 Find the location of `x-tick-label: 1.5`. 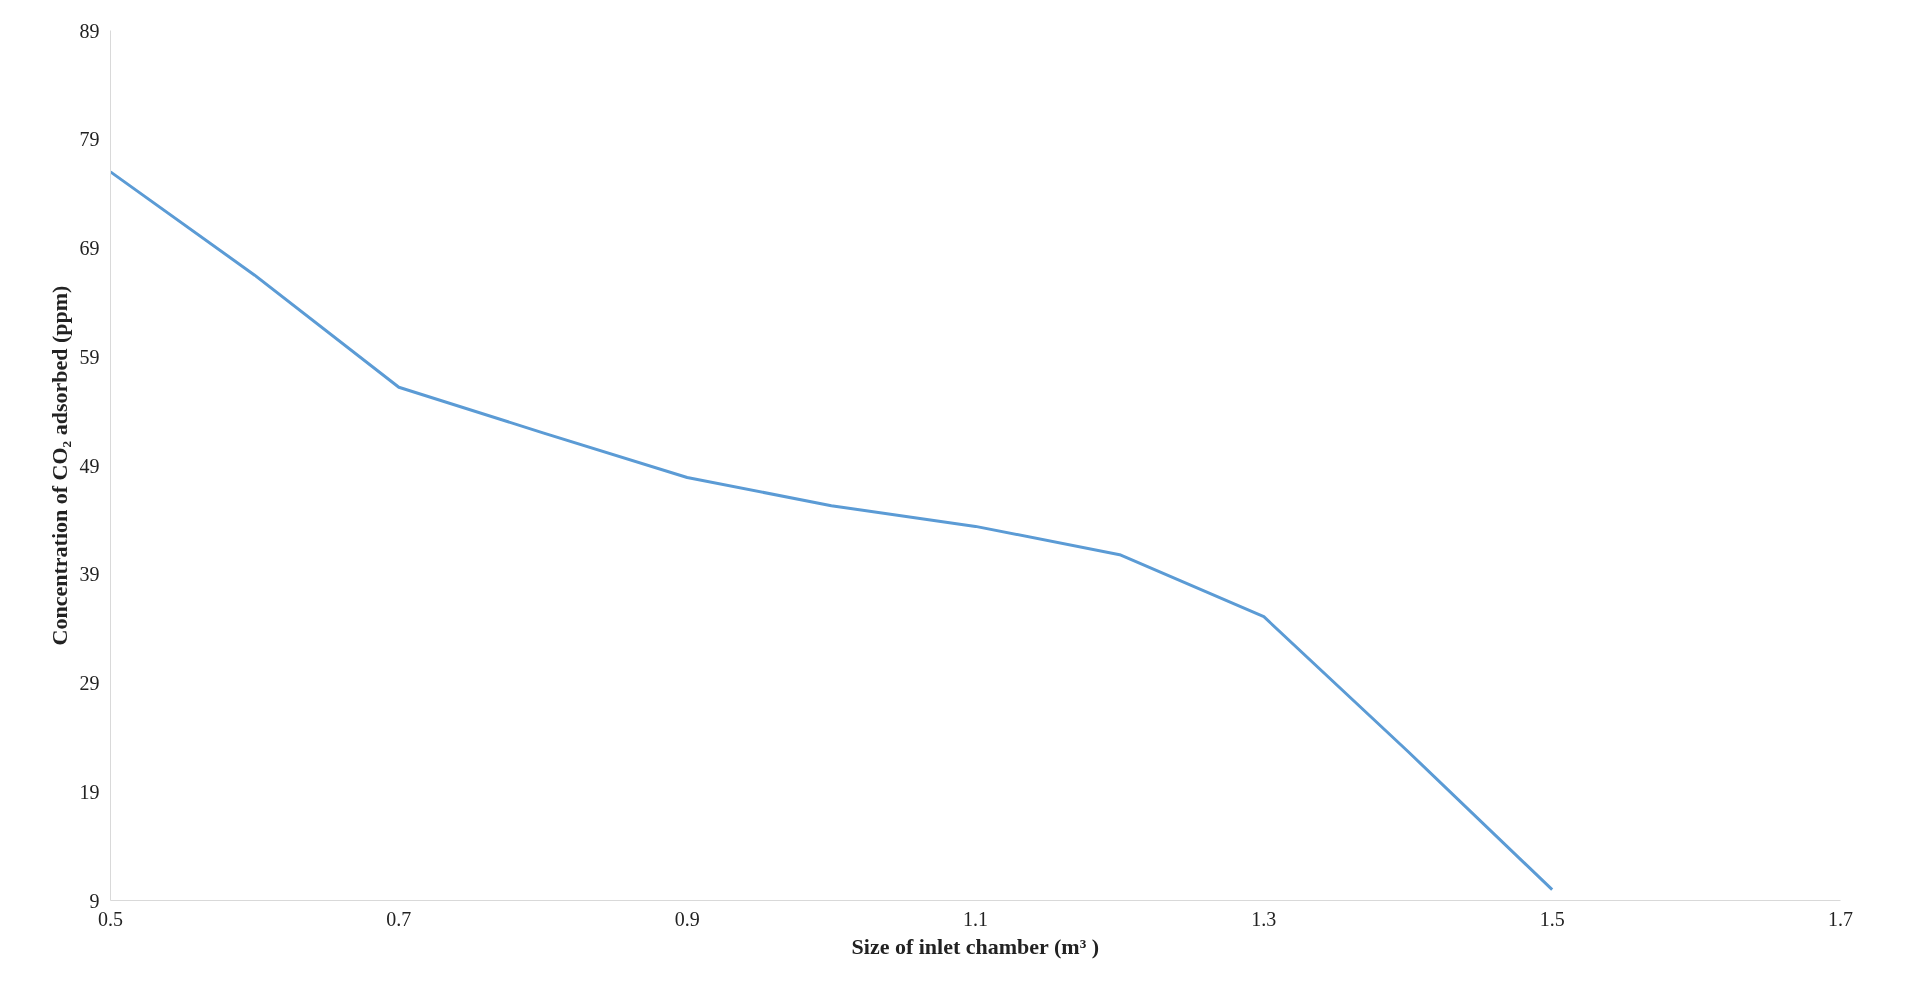

x-tick-label: 1.5 is located at coordinates (1552, 918).